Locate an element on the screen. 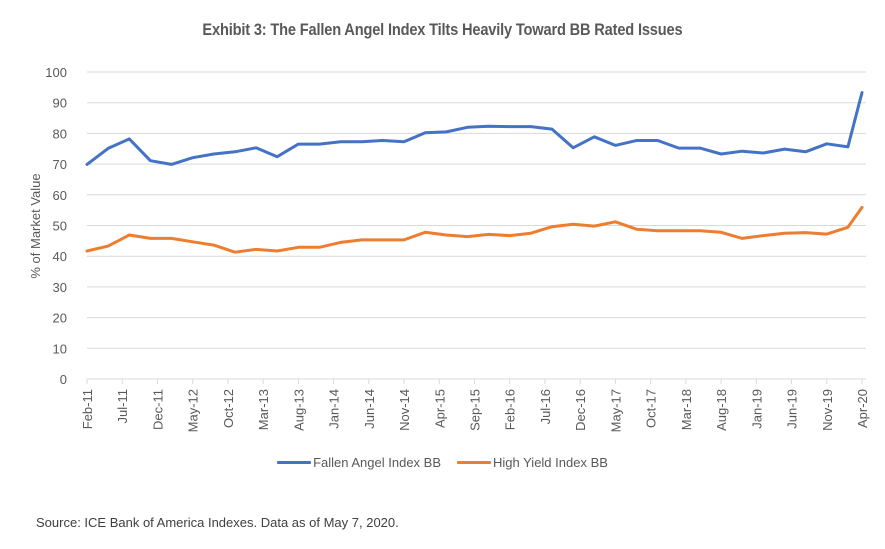 The image size is (885, 549). x-tick-label: Jun-14 is located at coordinates (369, 409).